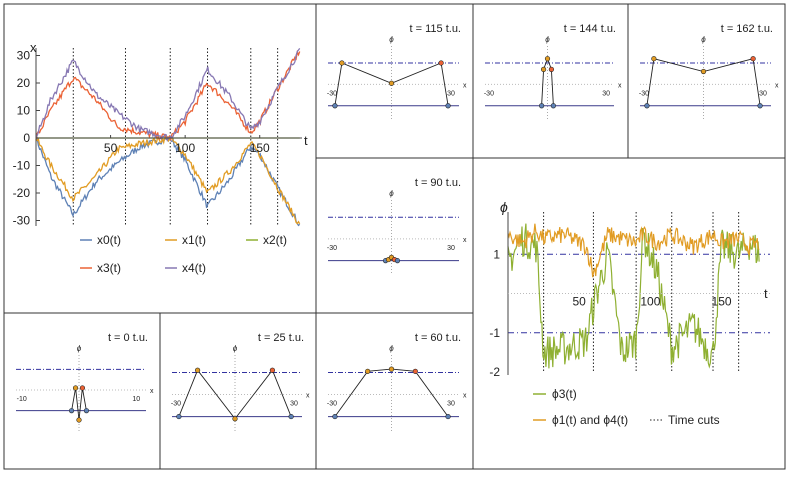 The height and width of the screenshot is (478, 789). What do you see at coordinates (709, 71) in the screenshot?
I see `snapshot-t162: ϕ x -30 30 t = 162 t.u.` at bounding box center [709, 71].